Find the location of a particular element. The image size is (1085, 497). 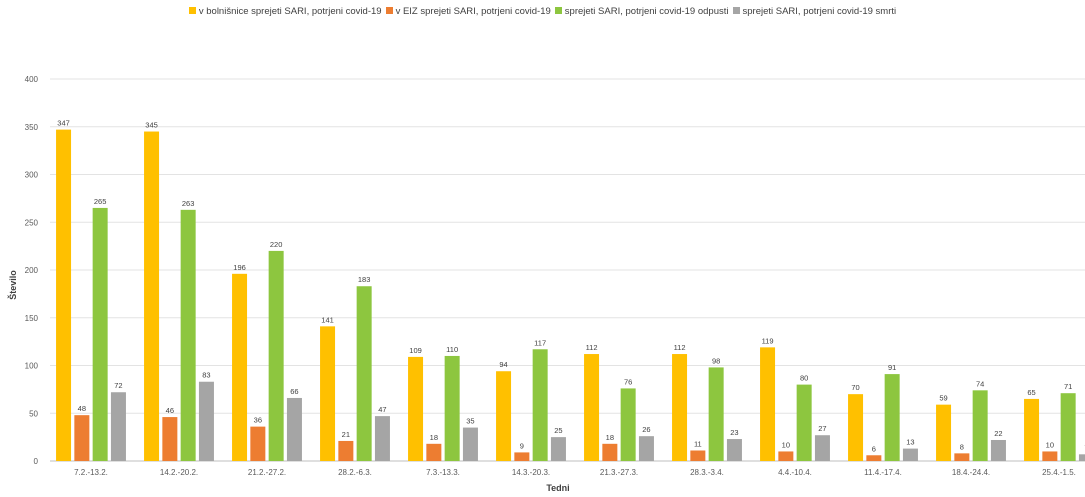

data-label: 345 is located at coordinates (151, 125).